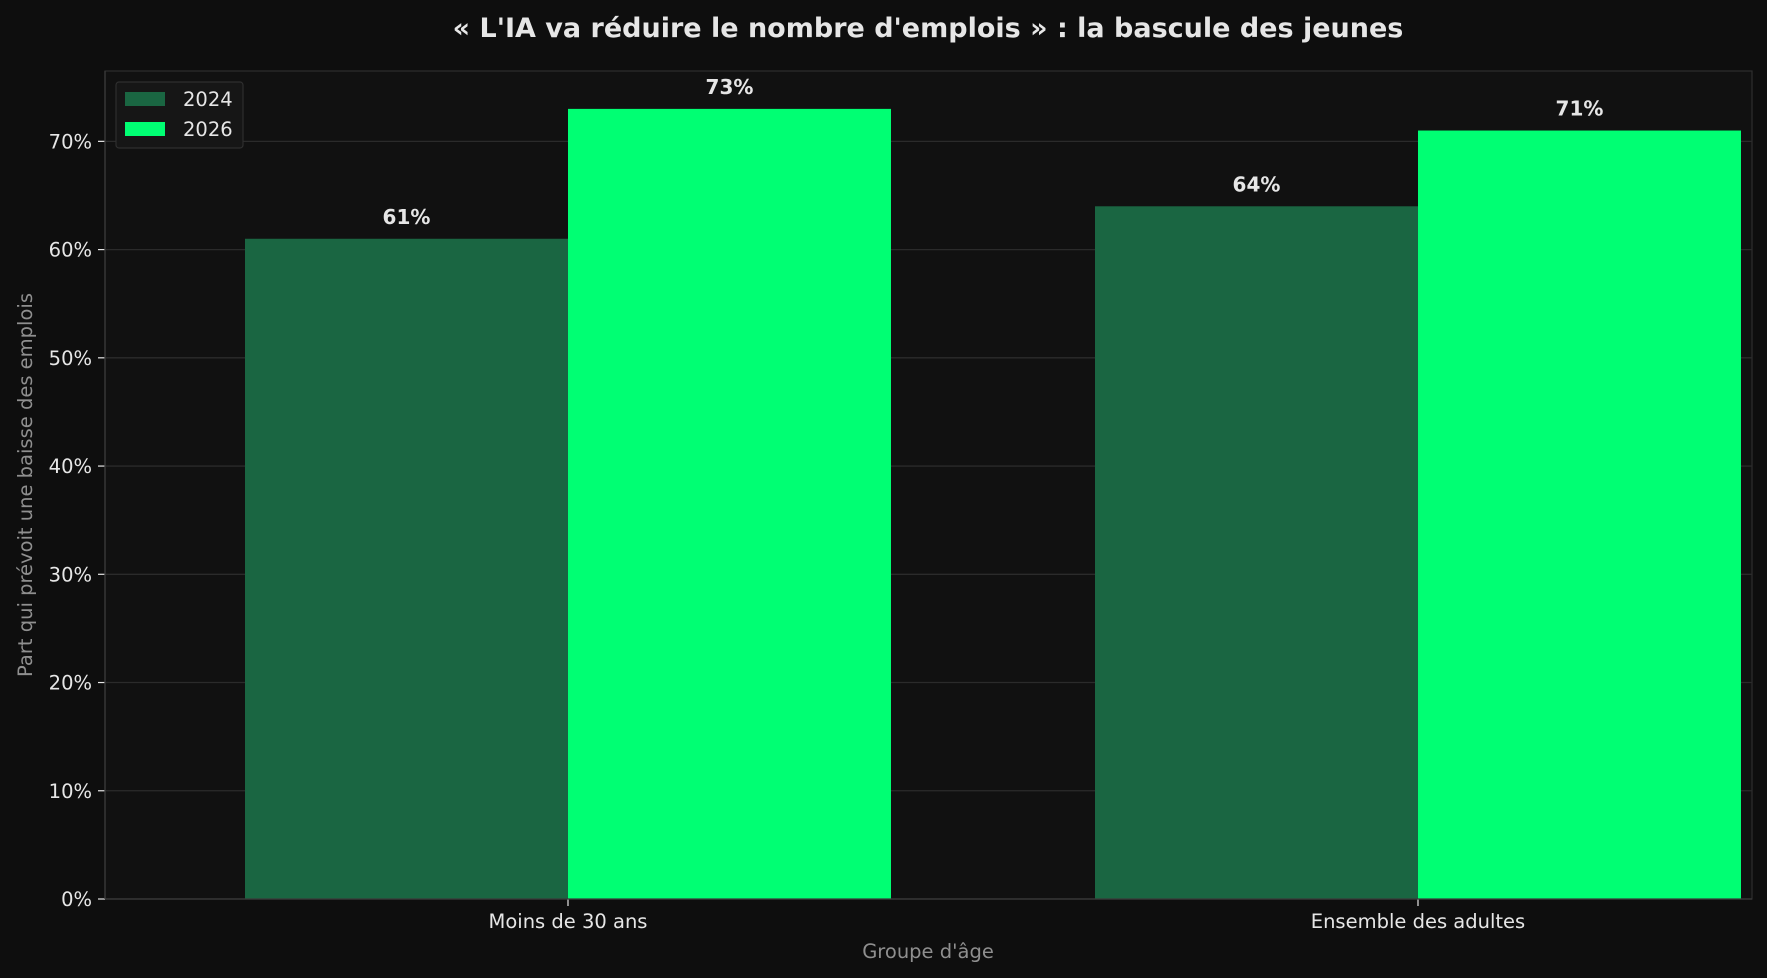  What do you see at coordinates (1580, 109) in the screenshot?
I see `bar-value-label: 71%` at bounding box center [1580, 109].